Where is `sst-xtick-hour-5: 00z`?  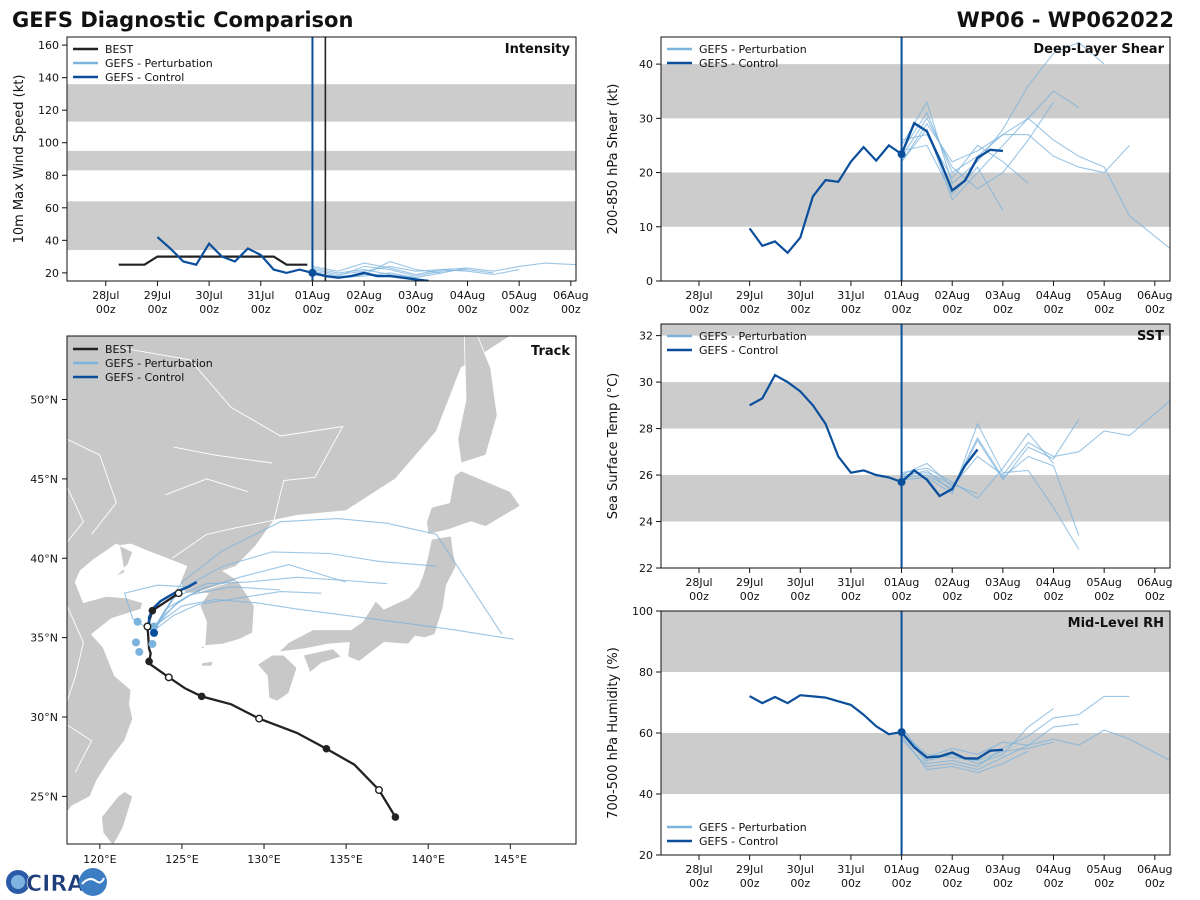
sst-xtick-hour-5: 00z is located at coordinates (902, 596).